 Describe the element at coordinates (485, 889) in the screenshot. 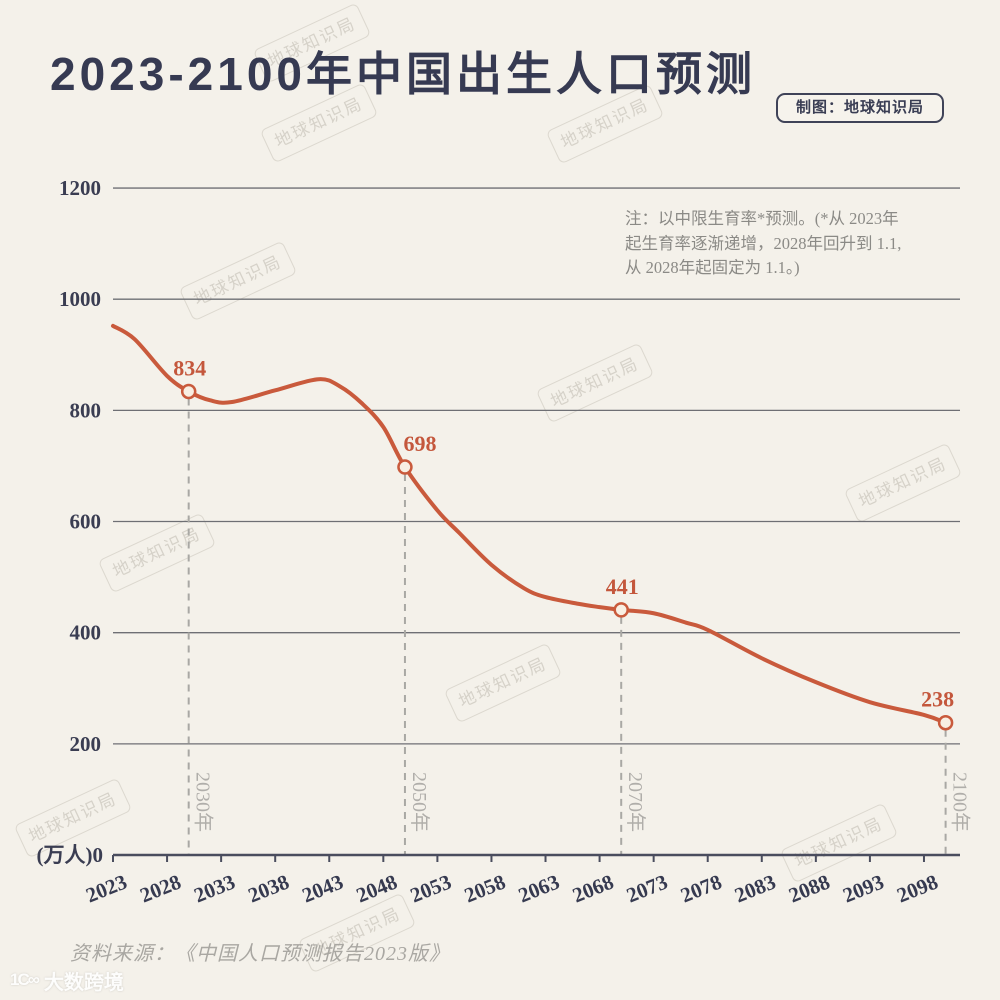

I see `x-tick-label: 2058` at that location.